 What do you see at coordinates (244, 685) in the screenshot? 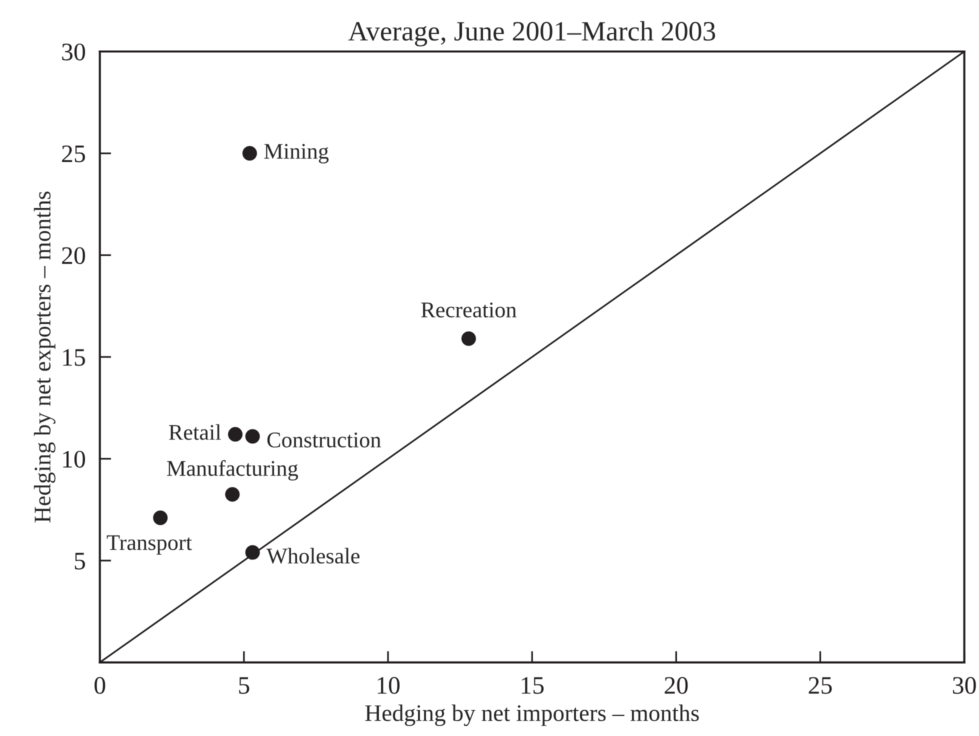
I see `x-tick-label: 5` at bounding box center [244, 685].